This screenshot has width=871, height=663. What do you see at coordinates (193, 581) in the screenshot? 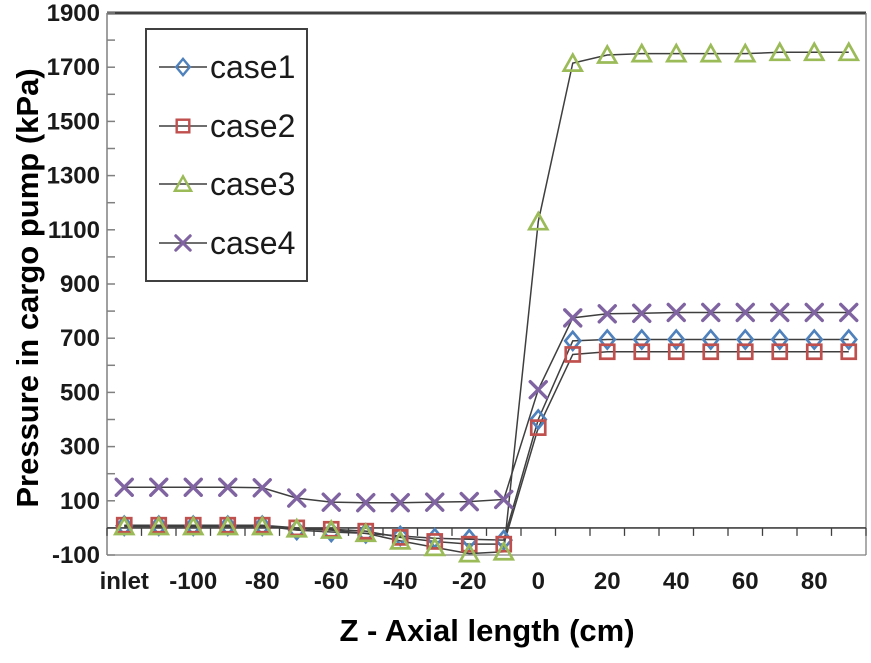
I see `x-tick-label: -100` at bounding box center [193, 581].